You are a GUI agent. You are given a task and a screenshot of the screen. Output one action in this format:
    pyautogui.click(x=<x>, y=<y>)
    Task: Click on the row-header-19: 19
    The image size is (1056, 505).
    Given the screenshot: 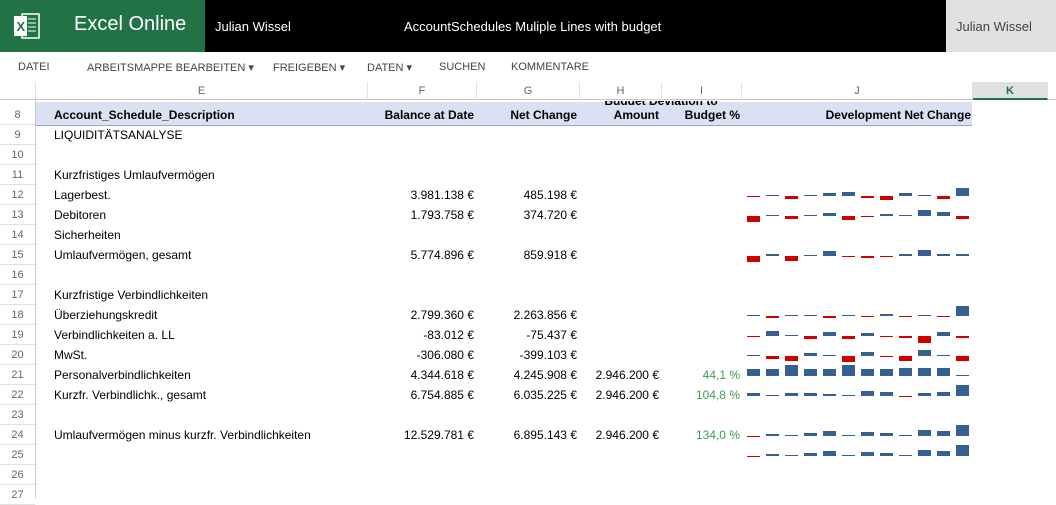 What is the action you would take?
    pyautogui.click(x=17, y=335)
    